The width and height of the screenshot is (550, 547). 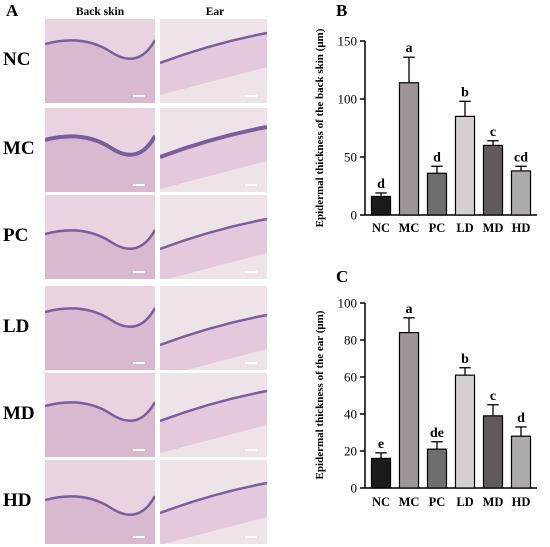 What do you see at coordinates (213, 415) in the screenshot?
I see `histology-image-md-ear` at bounding box center [213, 415].